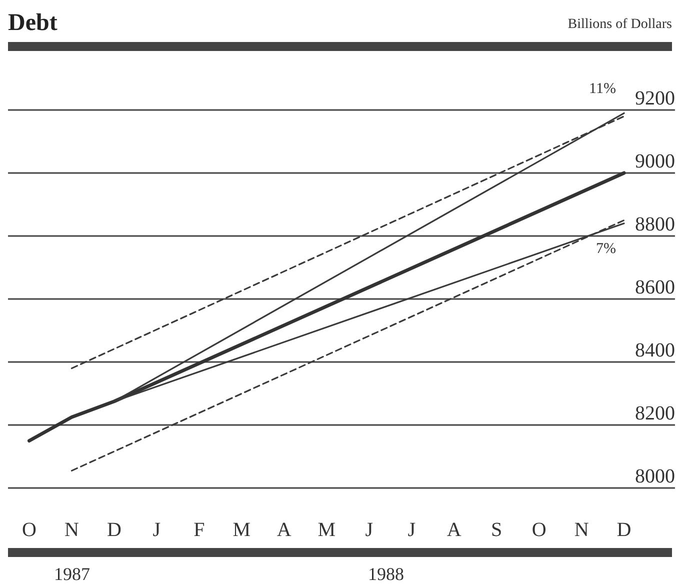  Describe the element at coordinates (655, 476) in the screenshot. I see `y-tick-label: 8000` at that location.